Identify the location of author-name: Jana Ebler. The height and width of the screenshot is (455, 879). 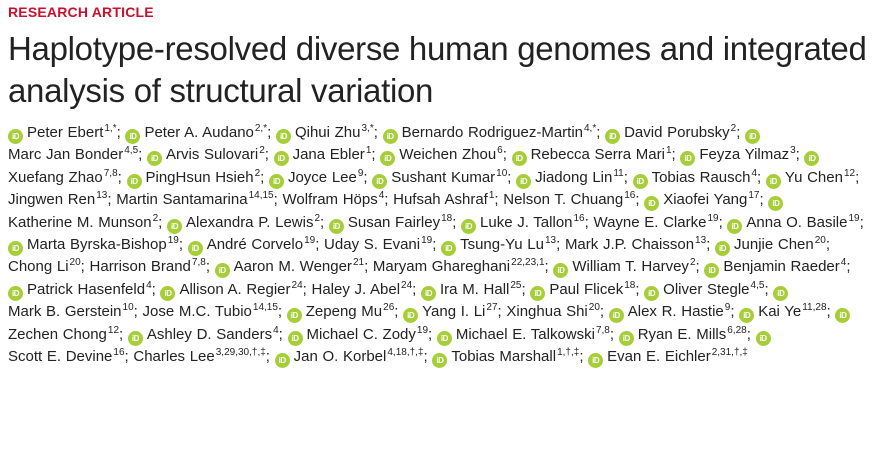
(328, 155).